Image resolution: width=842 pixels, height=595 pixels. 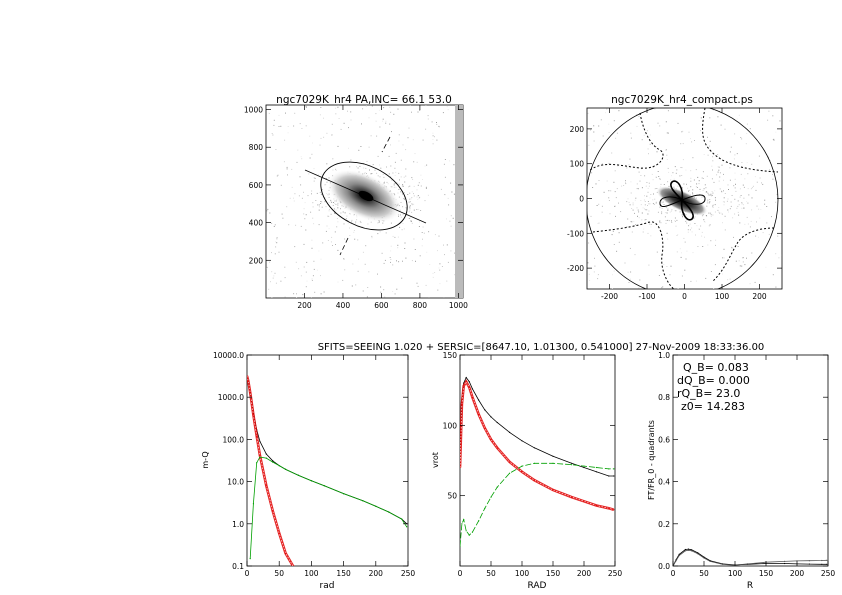 What do you see at coordinates (750, 557) in the screenshot?
I see `ft-lines` at bounding box center [750, 557].